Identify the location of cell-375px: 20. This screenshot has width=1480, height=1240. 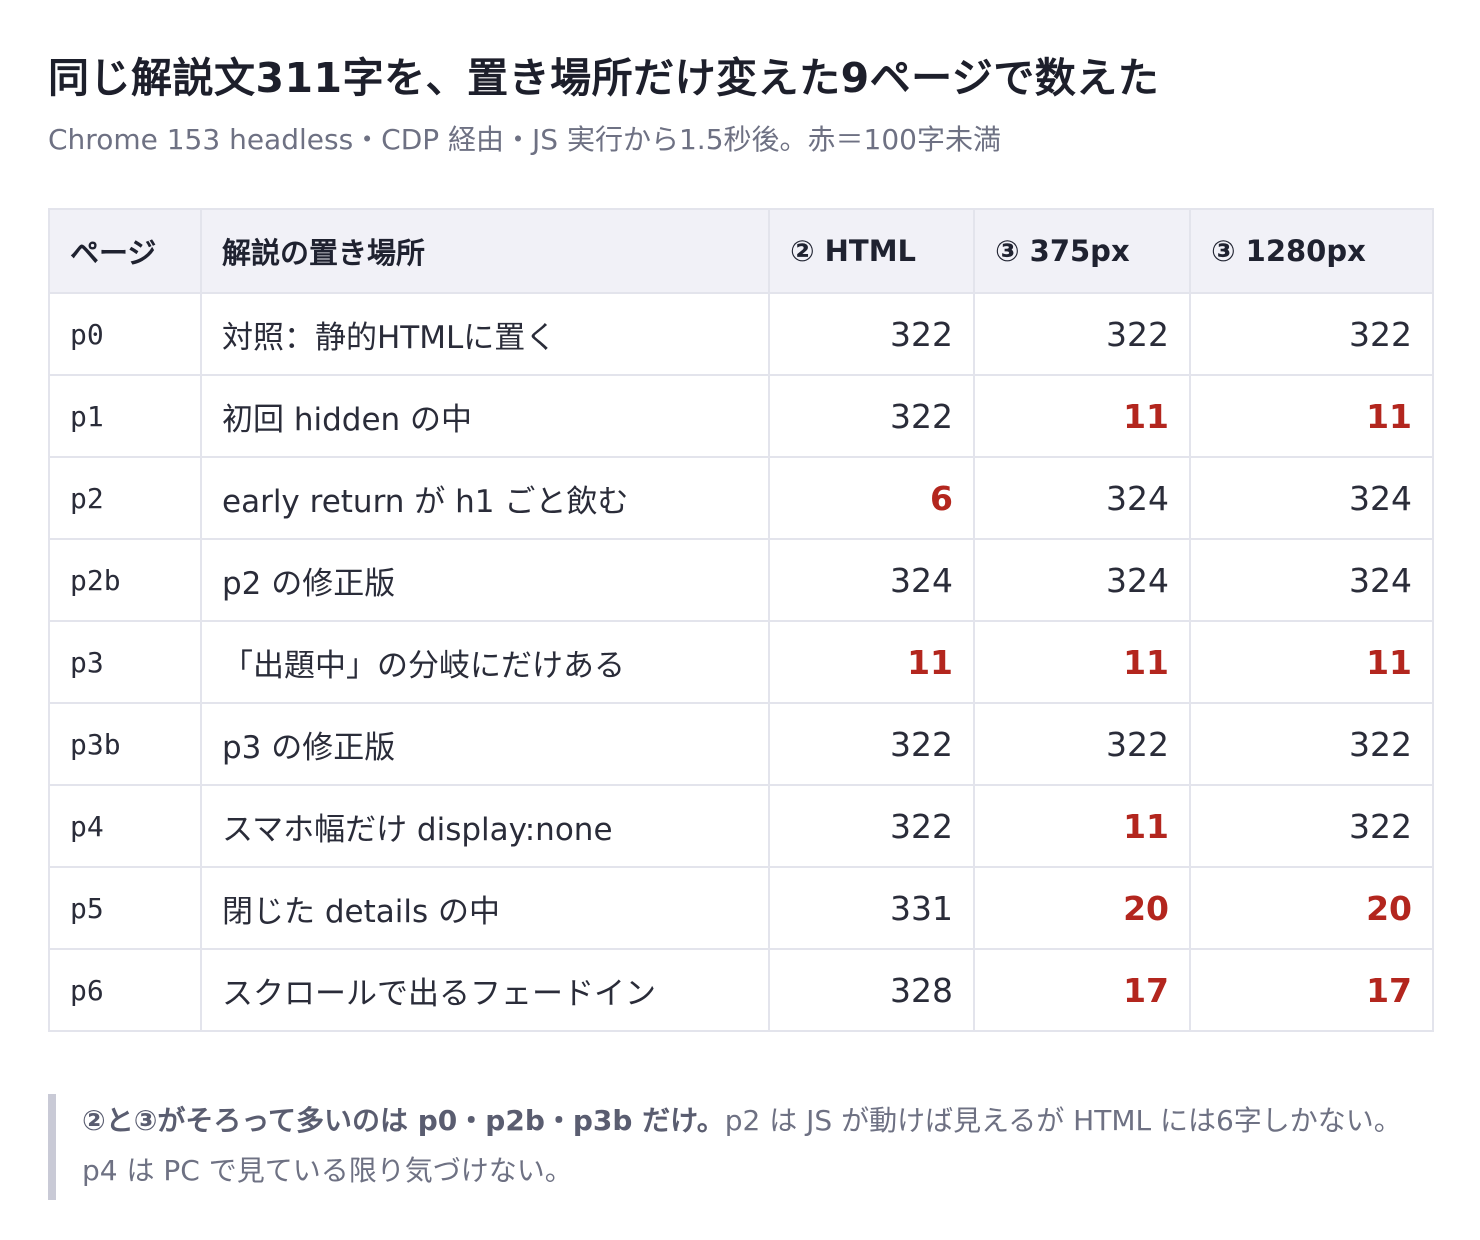
(1082, 908).